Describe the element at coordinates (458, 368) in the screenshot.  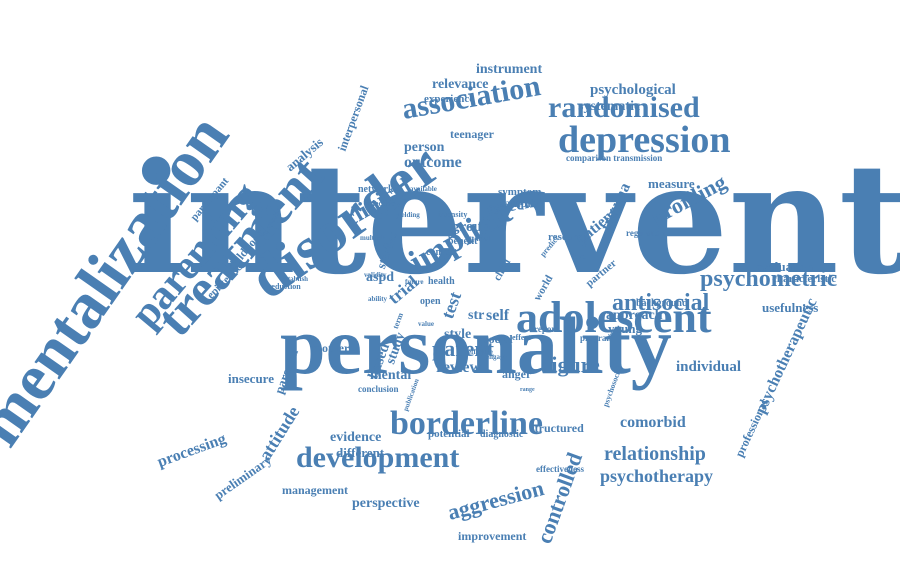
I see `cloud-word: review` at that location.